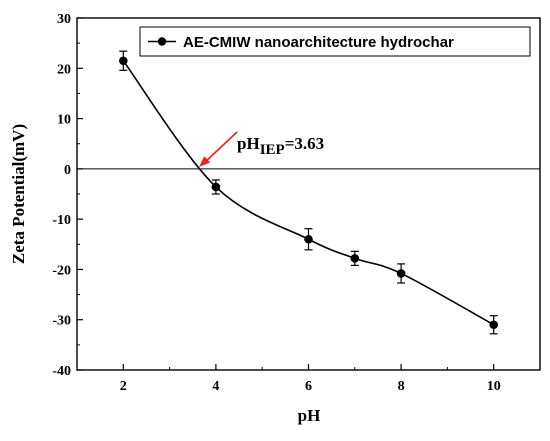  I want to click on y-tick-label: 30, so click(64, 19).